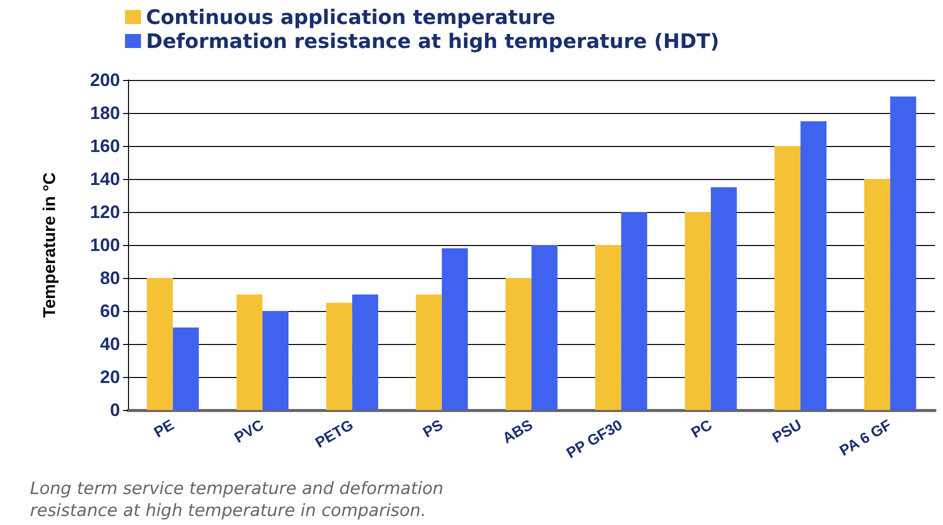 This screenshot has height=525, width=943. What do you see at coordinates (237, 500) in the screenshot?
I see `text: Long term service temperature and deformation resistance at high temperature in comparison.` at bounding box center [237, 500].